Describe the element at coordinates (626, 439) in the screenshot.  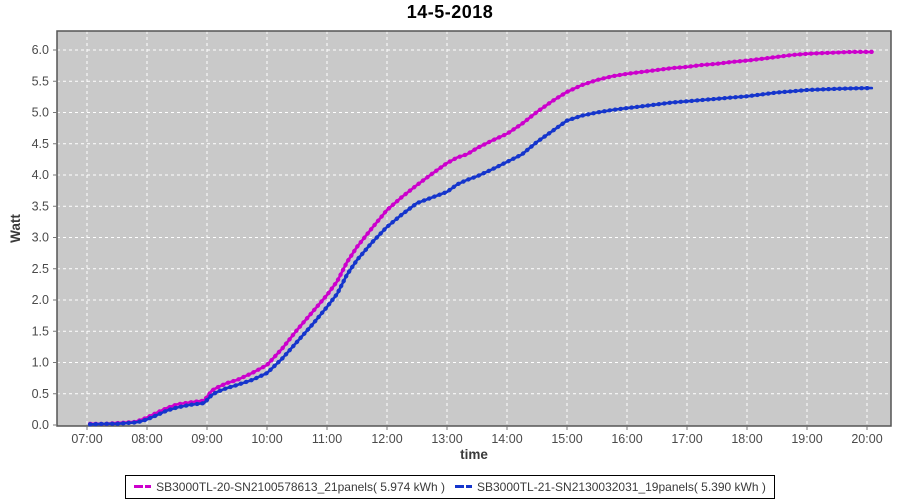
I see `svg-text: 16:00` at that location.